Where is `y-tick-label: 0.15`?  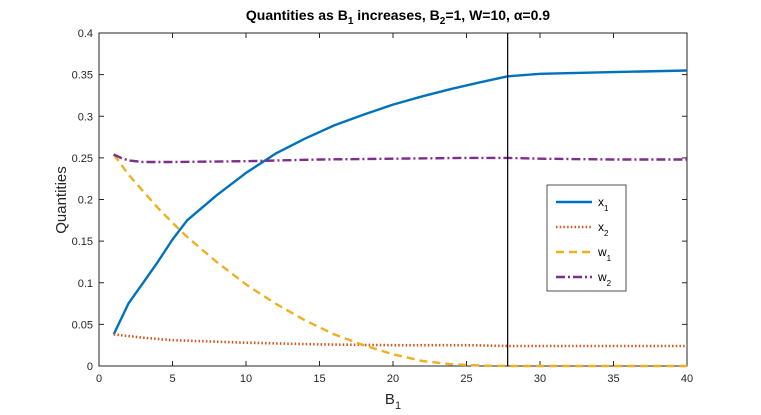
y-tick-label: 0.15 is located at coordinates (82, 242).